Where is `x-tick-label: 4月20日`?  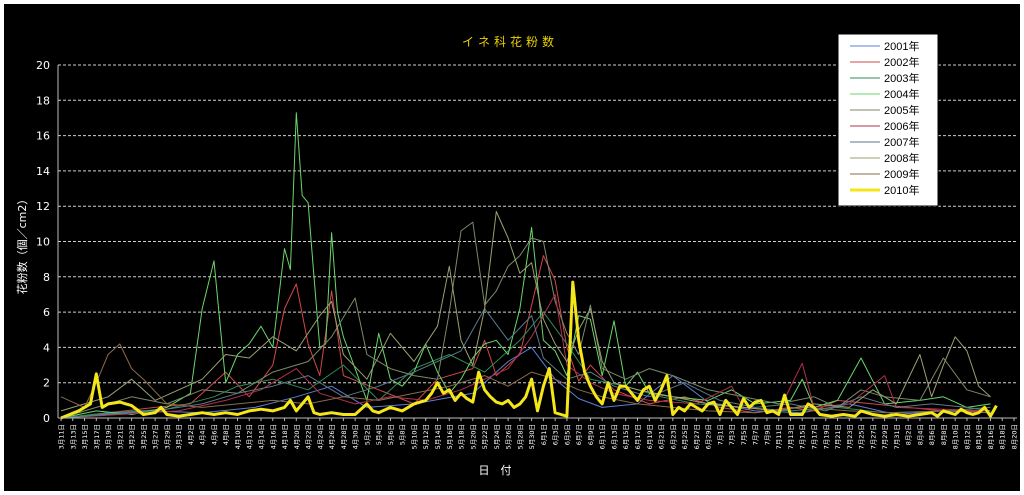 x-tick-label: 4月20日 is located at coordinates (297, 436).